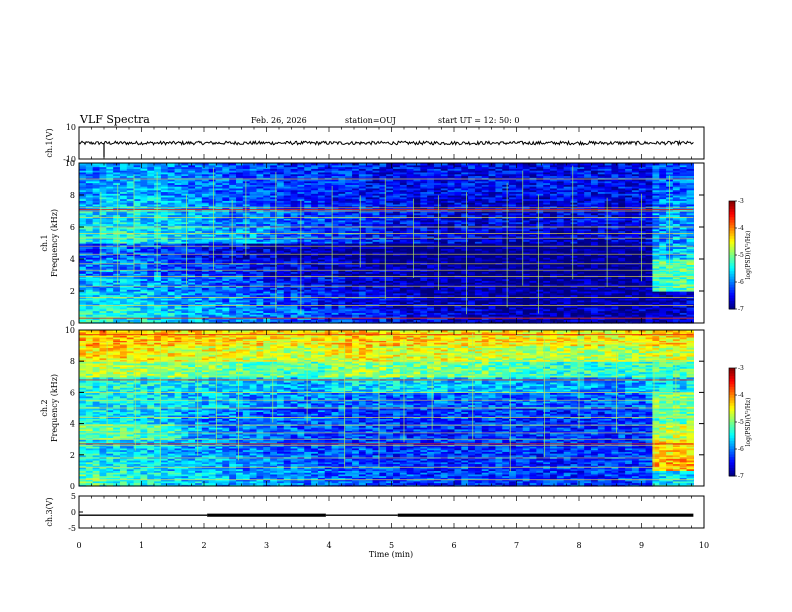 The height and width of the screenshot is (612, 792). What do you see at coordinates (71, 127) in the screenshot?
I see `ch1-waveform-ytick-label: 10` at bounding box center [71, 127].